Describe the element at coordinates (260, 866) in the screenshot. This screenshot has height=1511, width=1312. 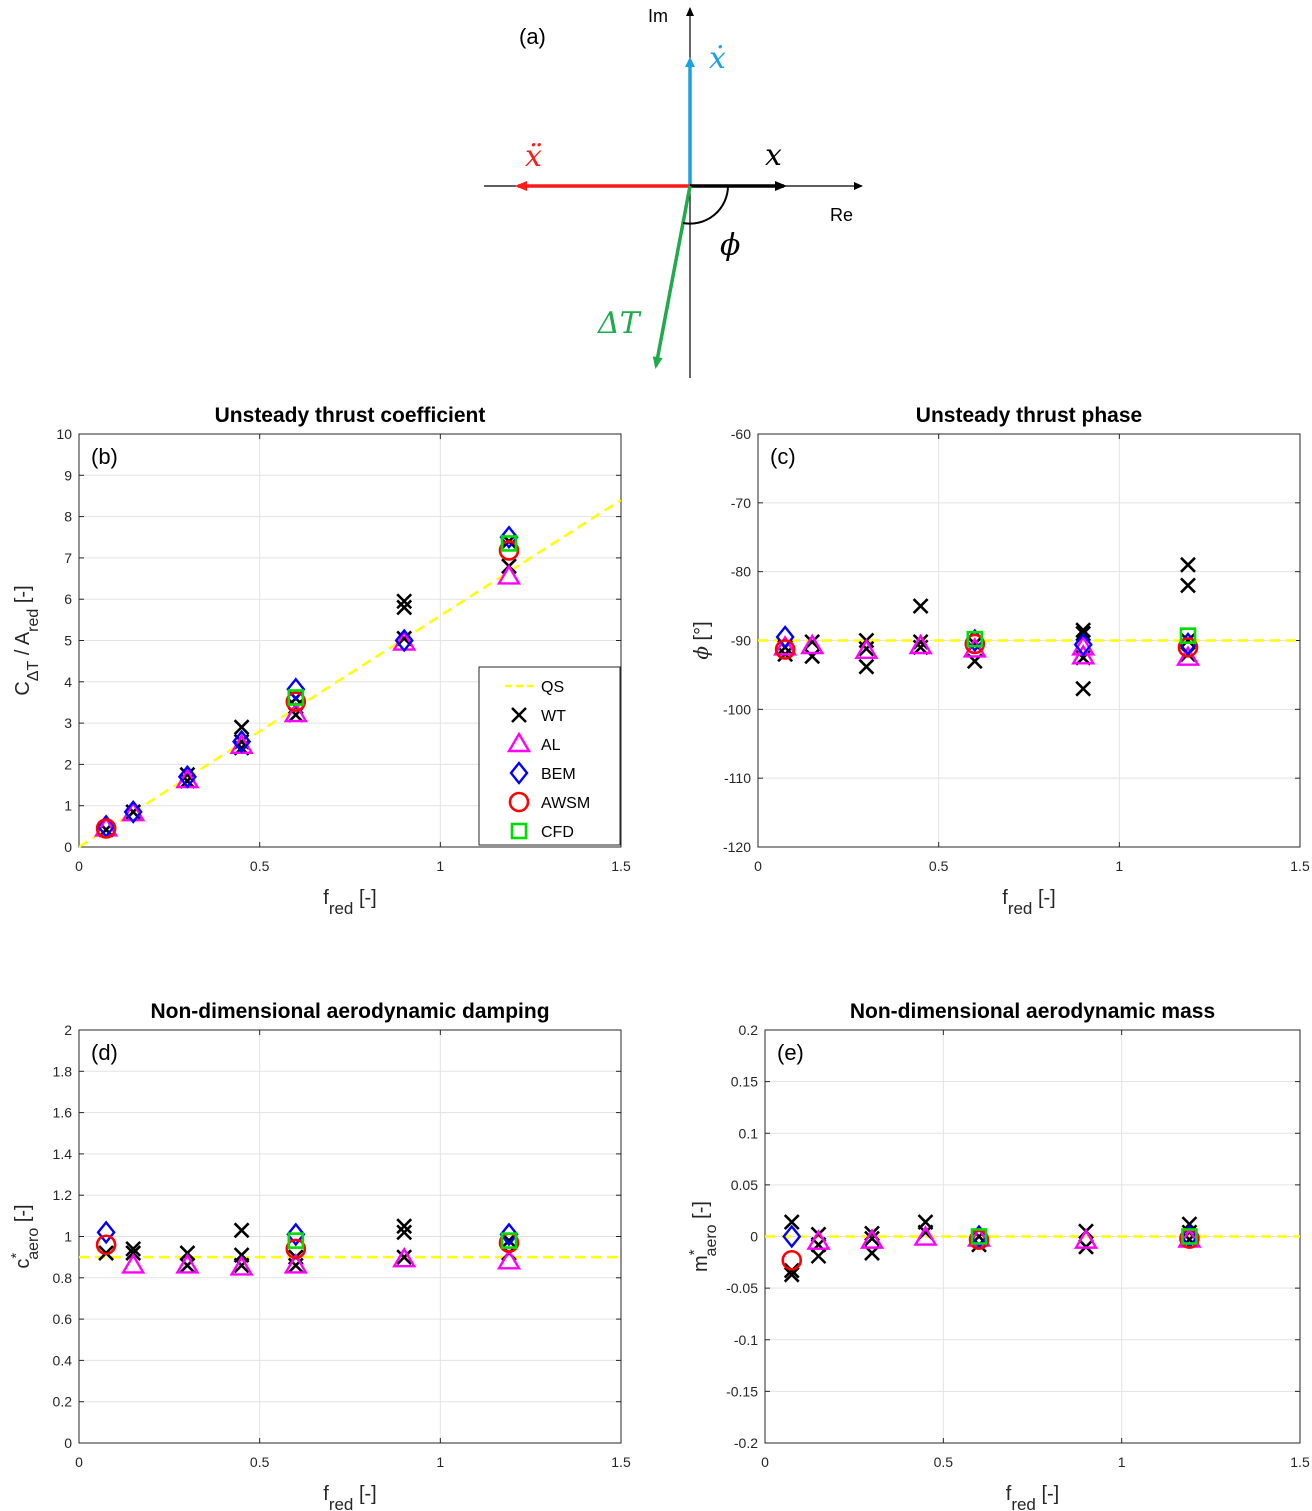
I see `chart-b-xtick-label: 0.5` at that location.